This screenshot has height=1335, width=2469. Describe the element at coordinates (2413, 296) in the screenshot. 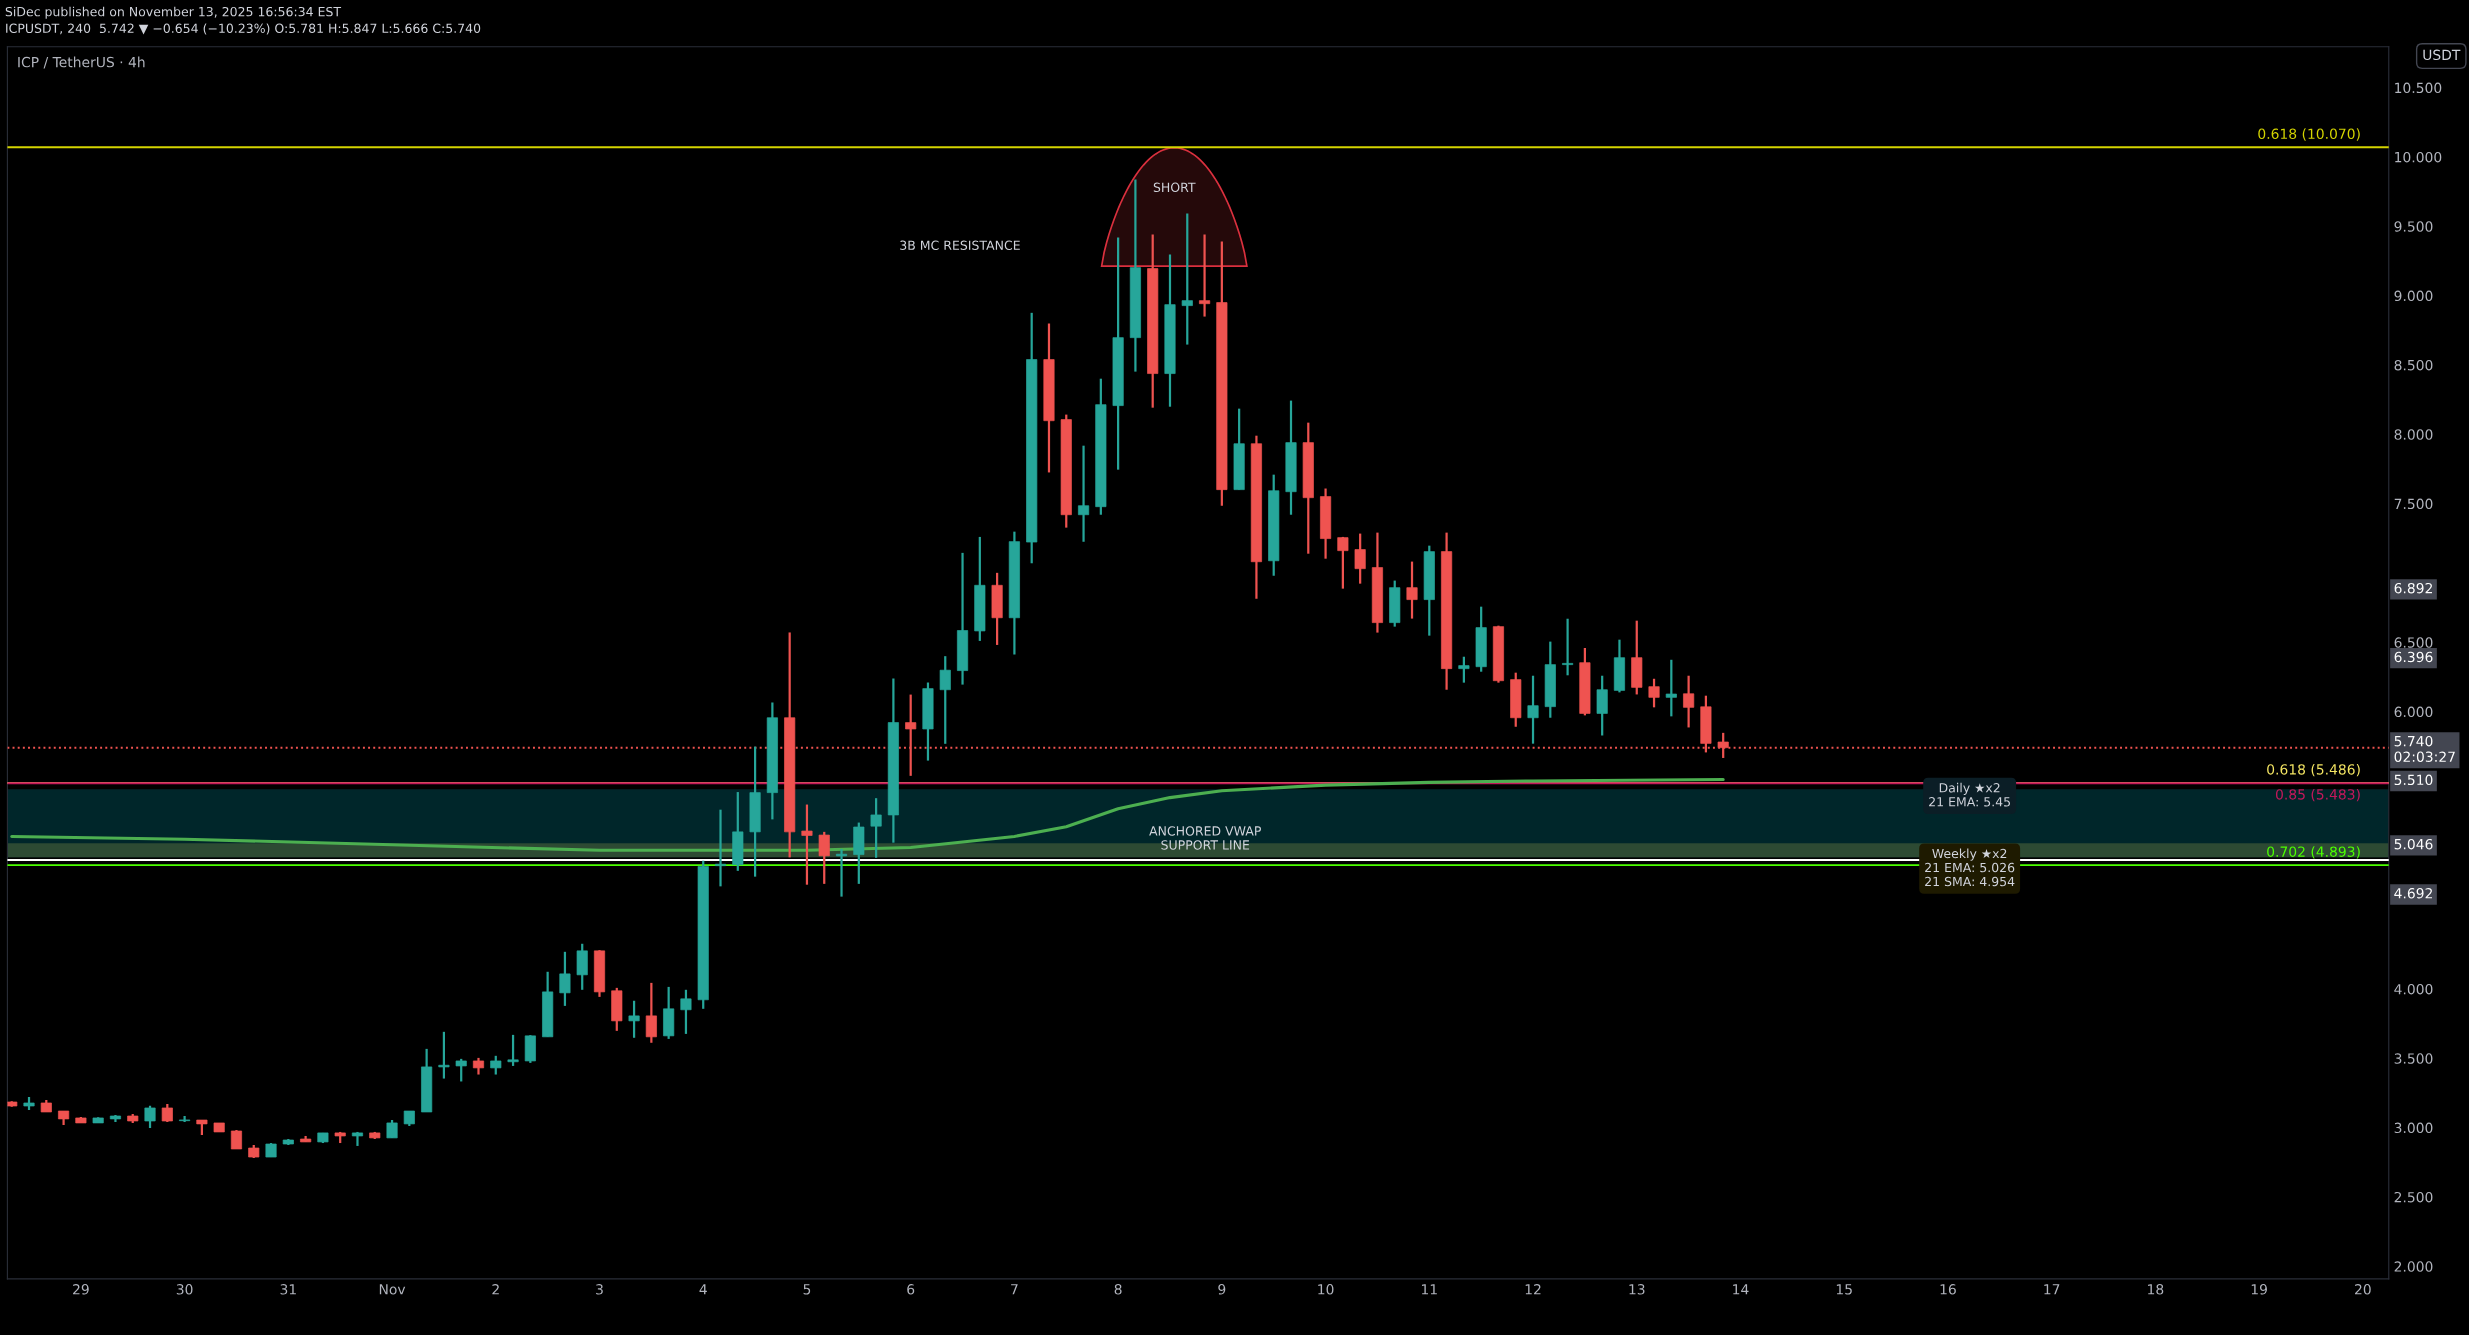

I see `y-tick-label: 9.000` at that location.